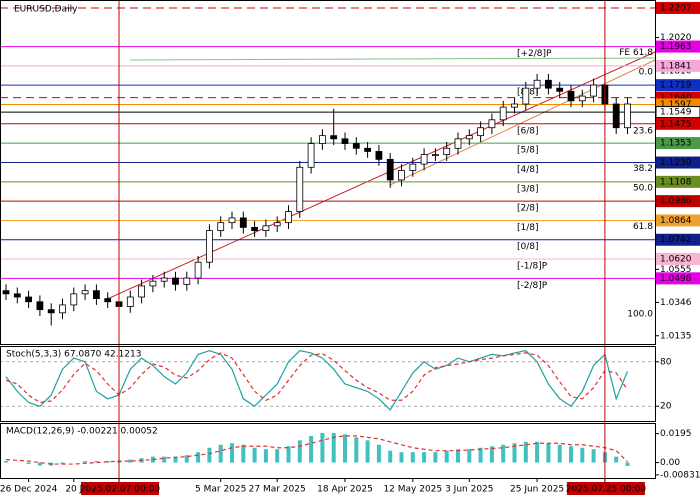  What do you see at coordinates (676, 221) in the screenshot?
I see `level-label: 1.0864` at bounding box center [676, 221].